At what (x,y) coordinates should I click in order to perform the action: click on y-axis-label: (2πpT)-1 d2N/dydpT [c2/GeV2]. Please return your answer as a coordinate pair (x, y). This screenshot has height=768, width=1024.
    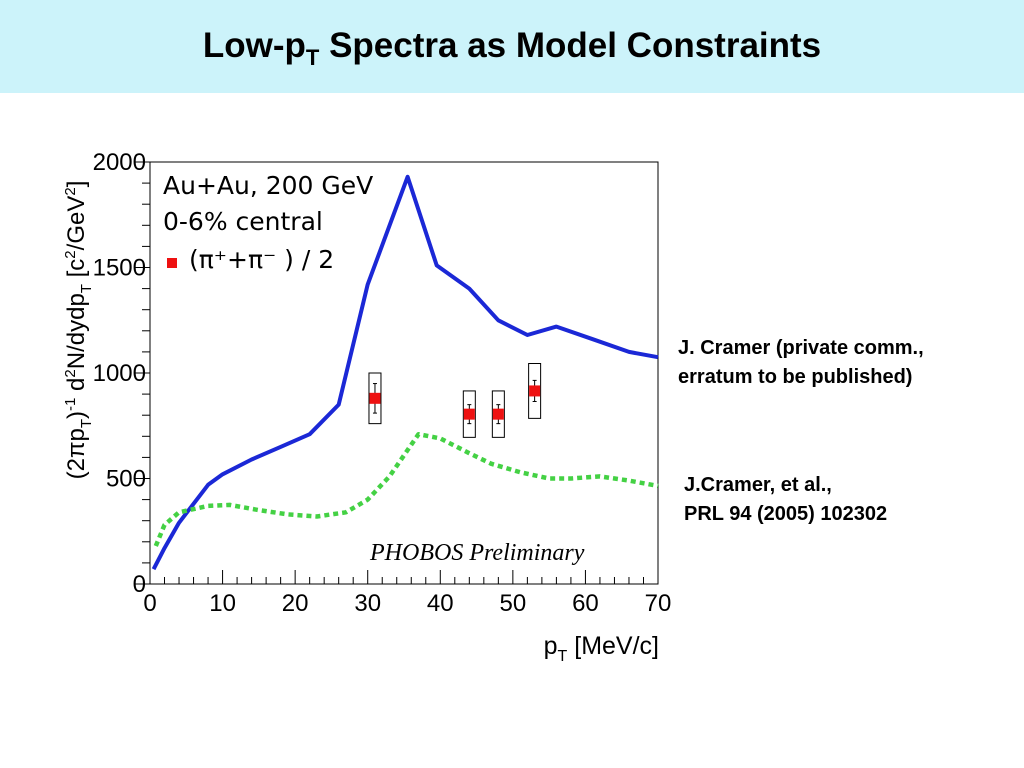
    Looking at the image, I should click on (78, 330).